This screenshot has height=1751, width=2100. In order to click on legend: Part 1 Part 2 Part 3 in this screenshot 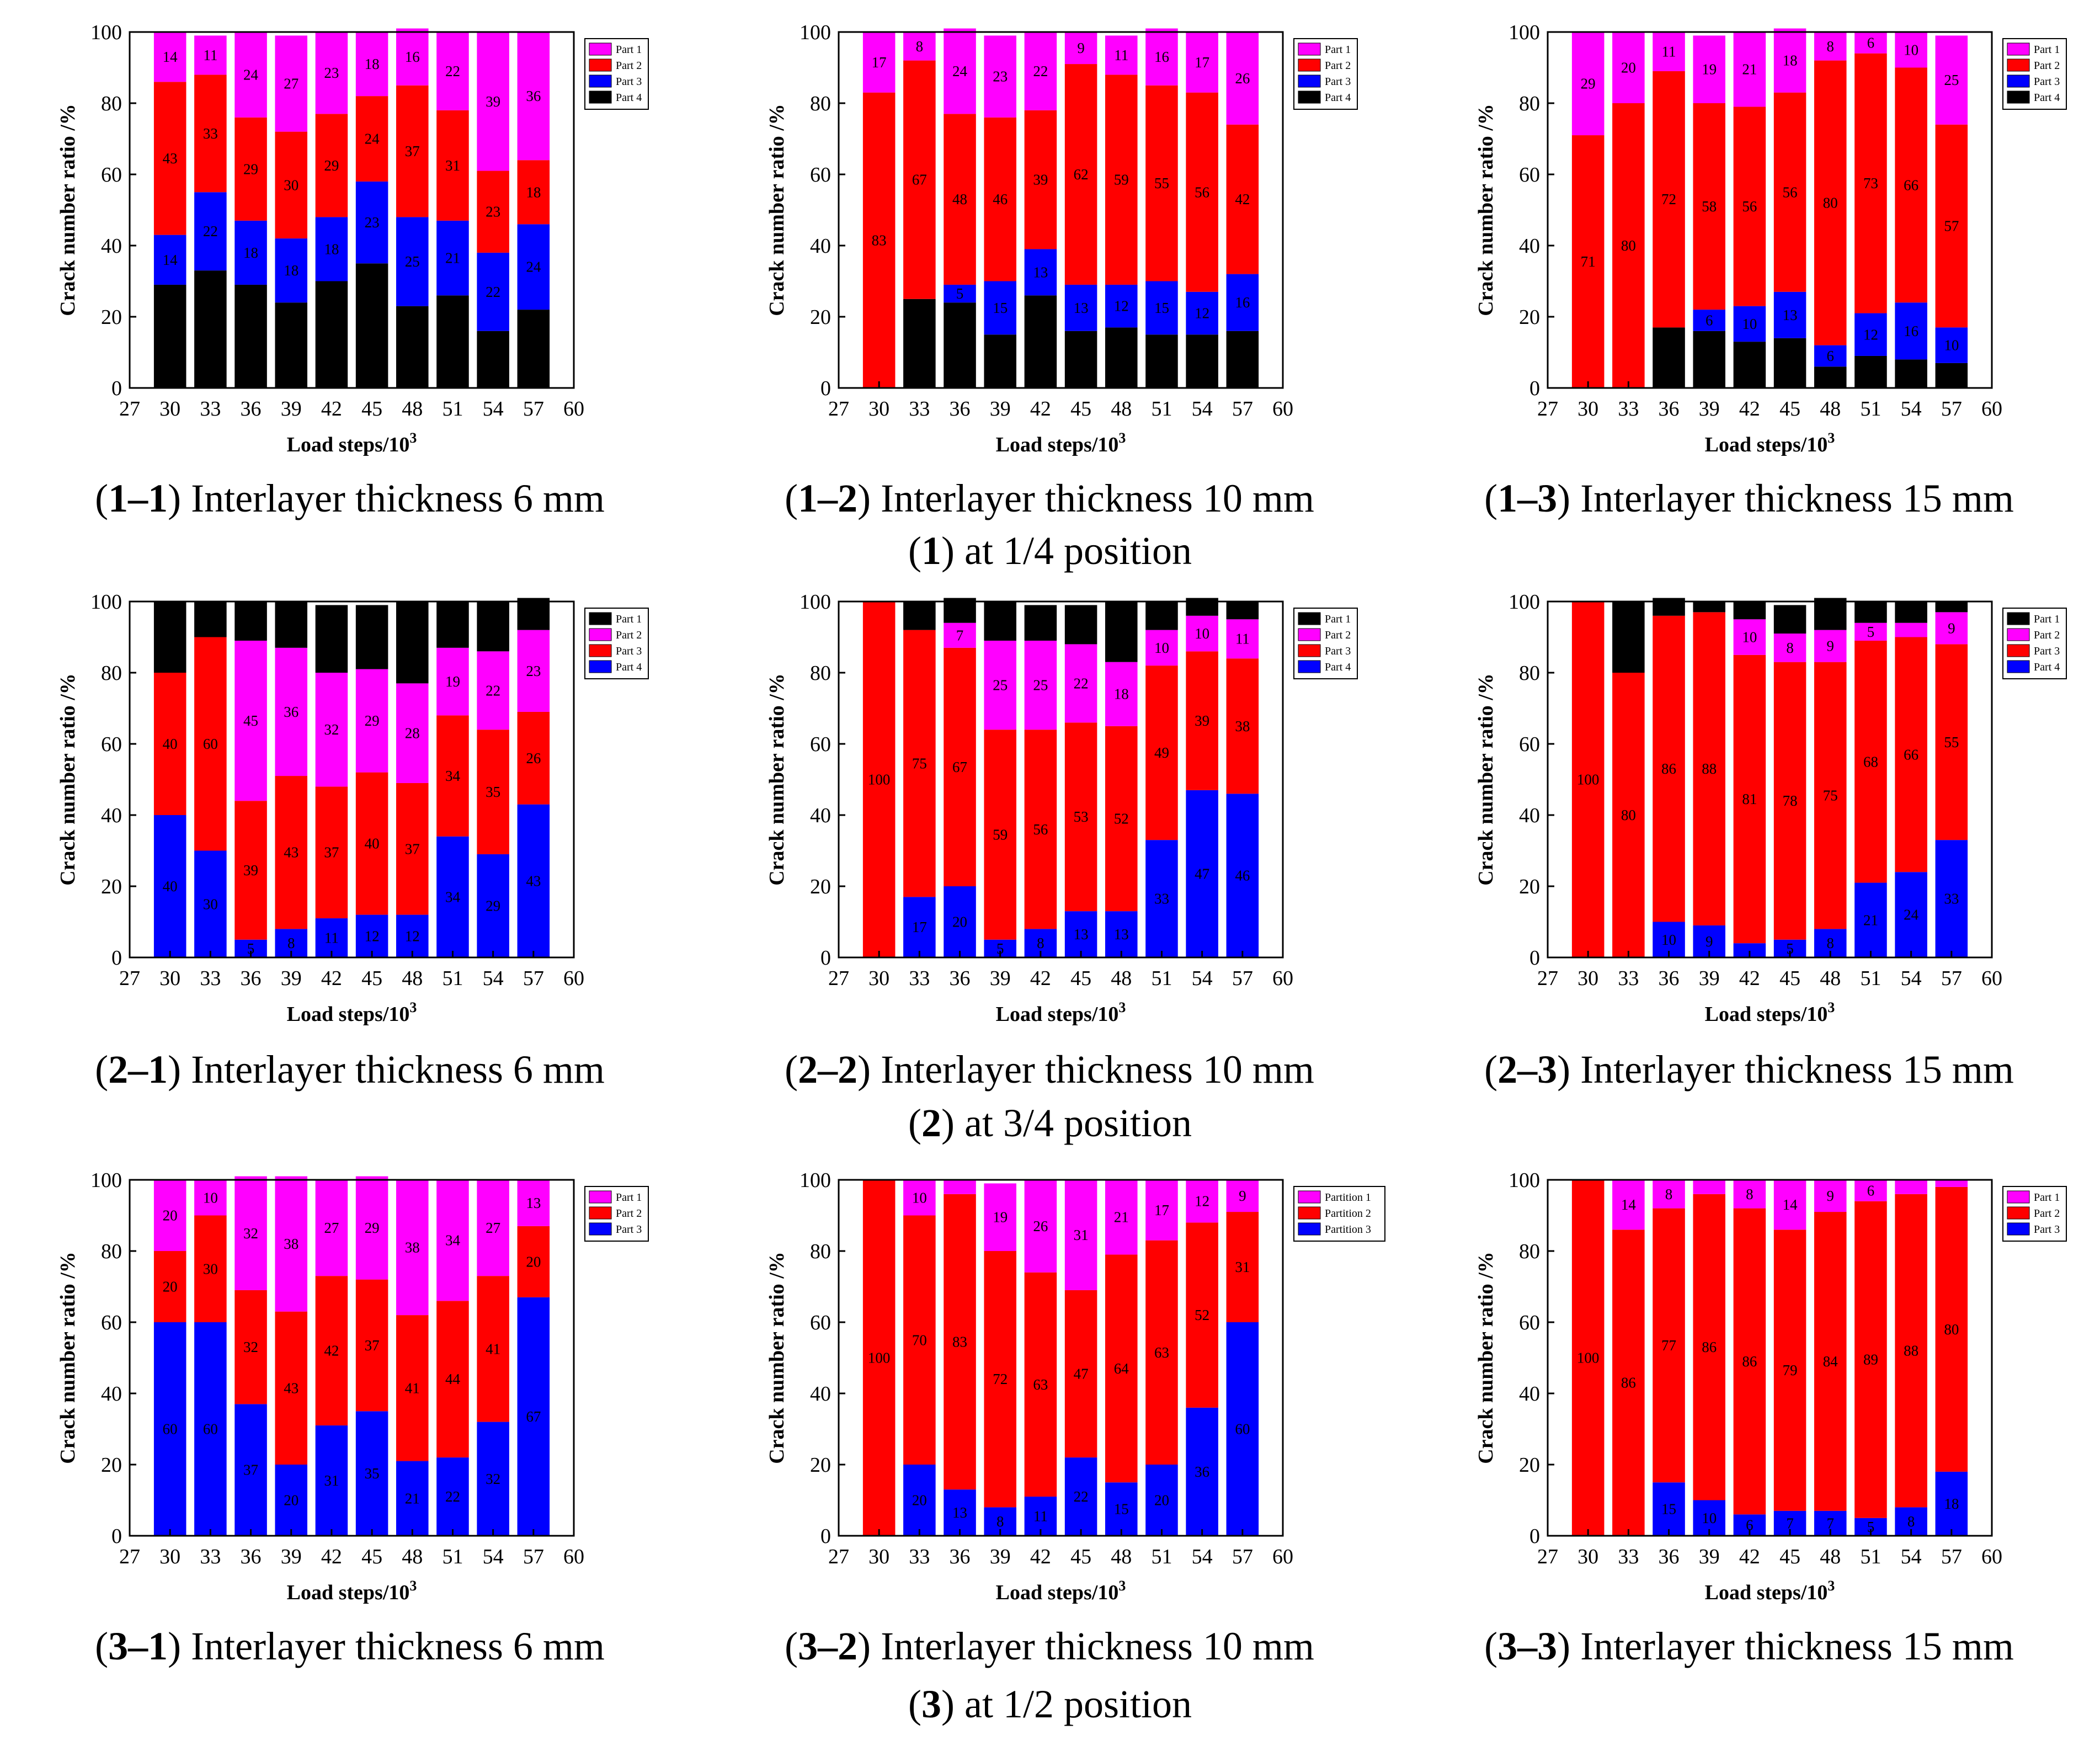, I will do `click(2034, 1214)`.